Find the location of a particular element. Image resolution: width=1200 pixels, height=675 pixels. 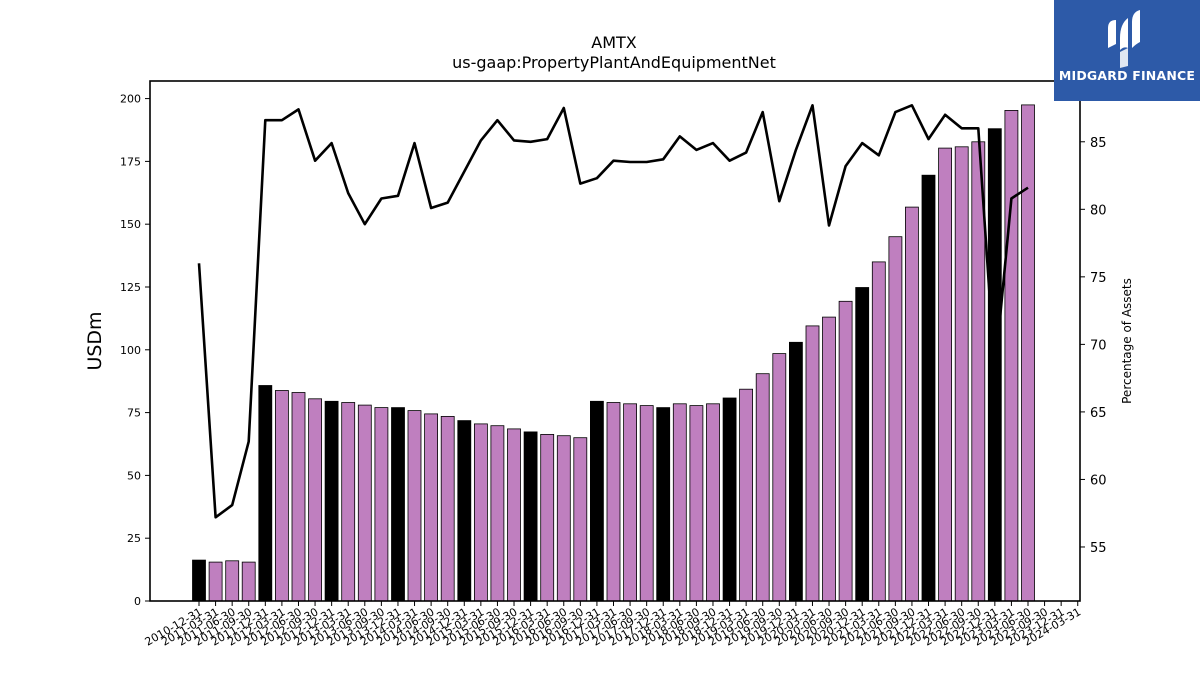

y-tick-label: 175 is located at coordinates (130, 161).